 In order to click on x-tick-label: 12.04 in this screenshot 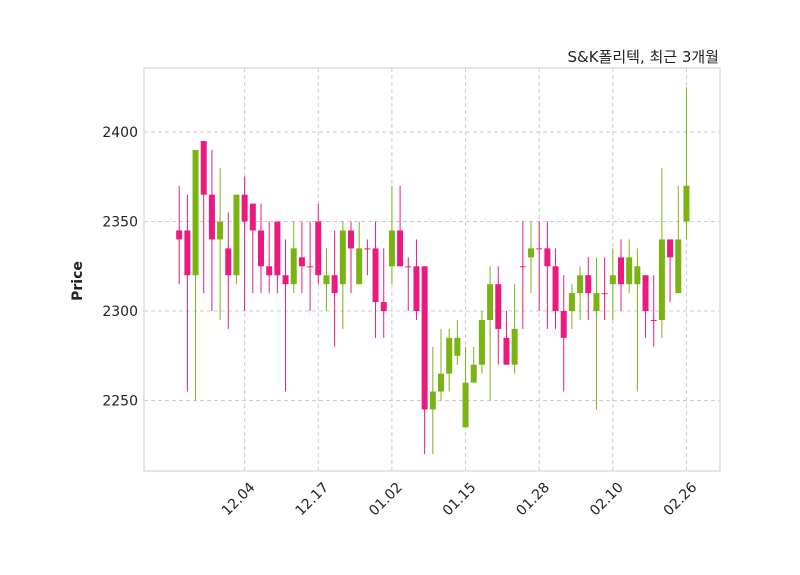, I will do `click(239, 500)`.